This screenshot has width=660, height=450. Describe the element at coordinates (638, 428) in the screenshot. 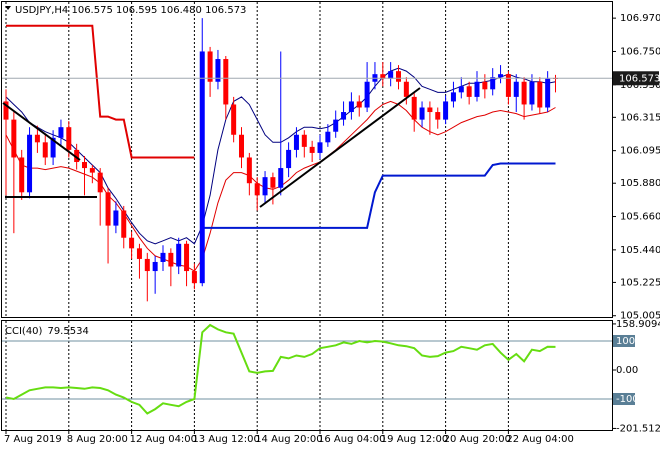

I see `y-tick-label: -201.5128` at that location.